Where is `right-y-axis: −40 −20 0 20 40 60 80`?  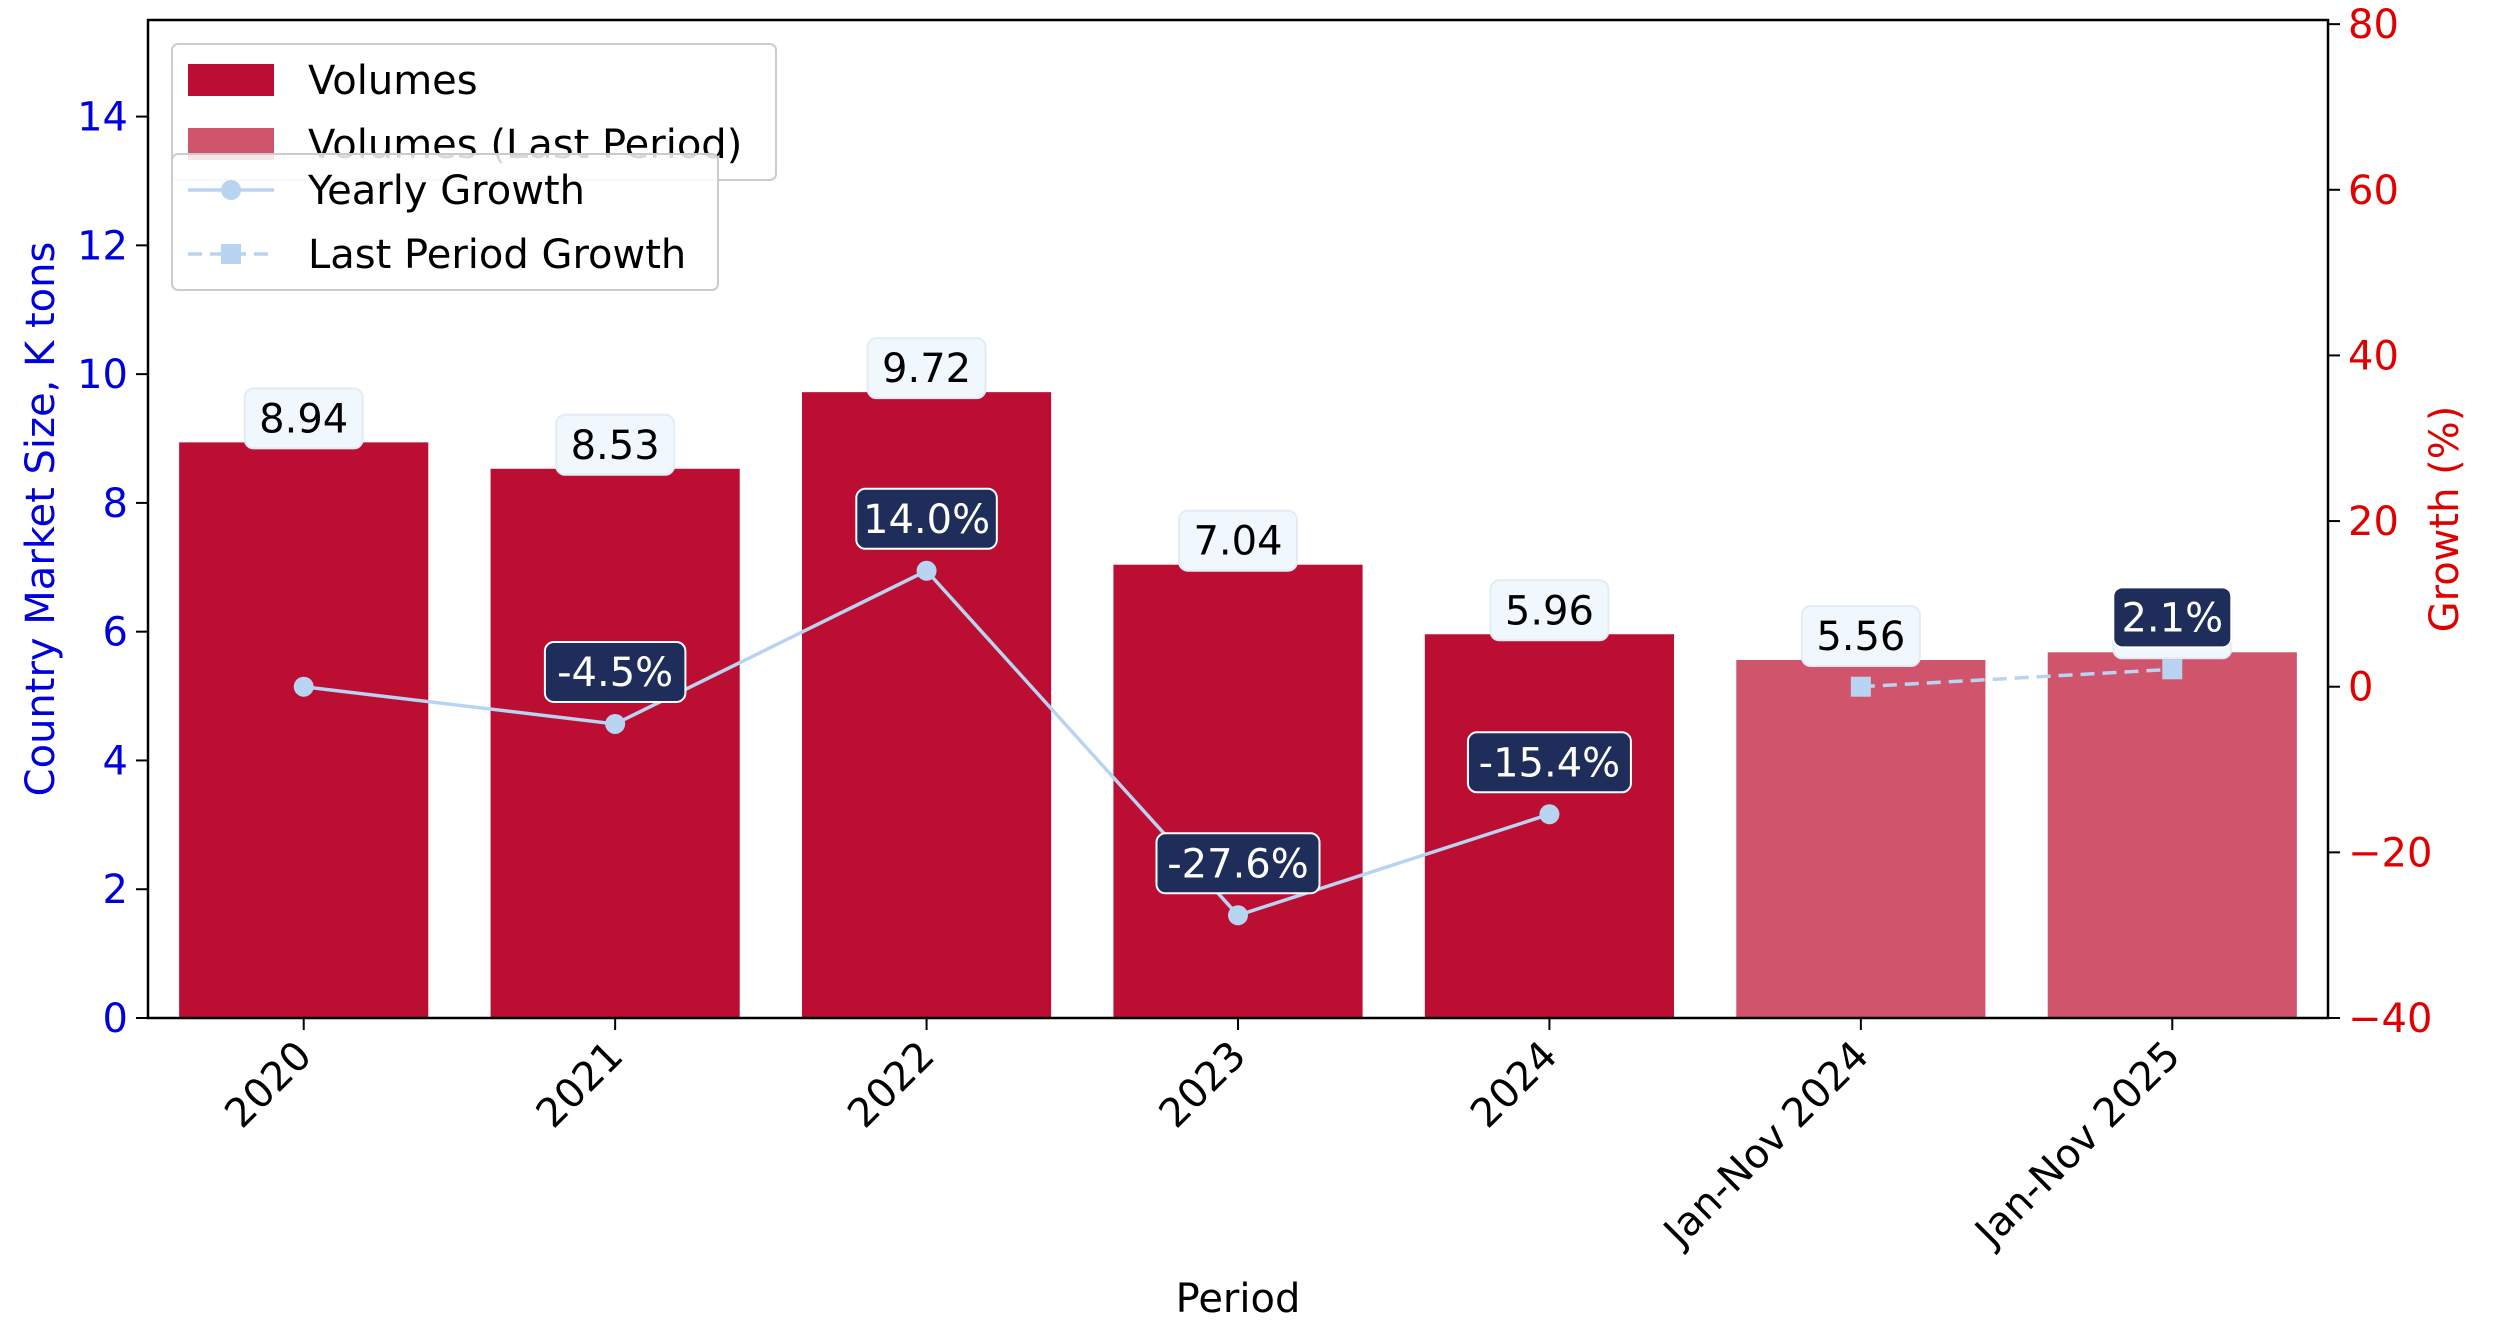 right-y-axis: −40 −20 0 20 40 60 80 is located at coordinates (2380, 522).